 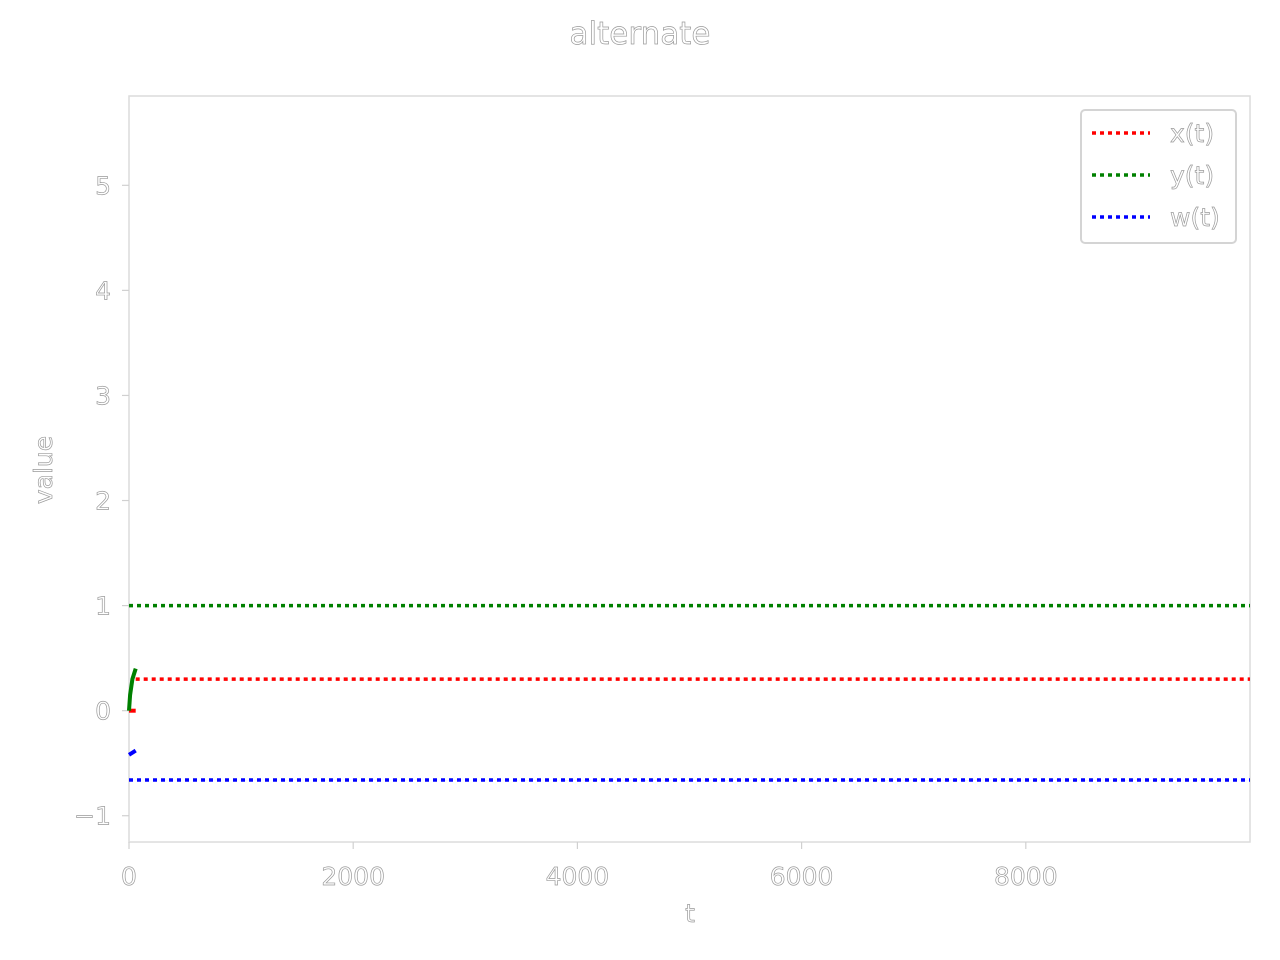 What do you see at coordinates (103, 185) in the screenshot?
I see `y-tick-label: 5` at bounding box center [103, 185].